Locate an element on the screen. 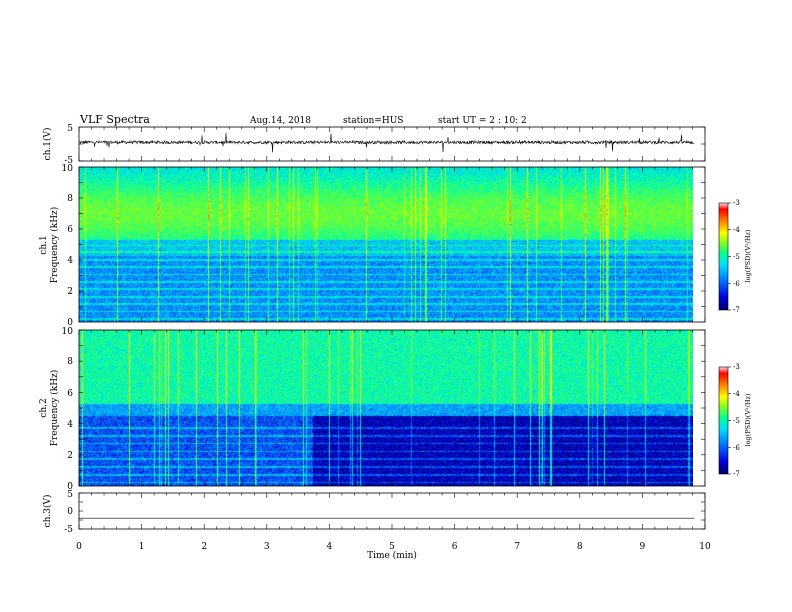 Image resolution: width=792 pixels, height=612 pixels. ch3-waveform-frame is located at coordinates (392, 511).